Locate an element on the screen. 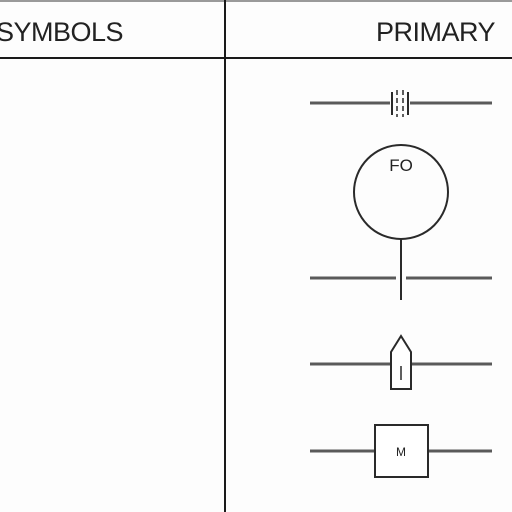 The image size is (512, 512). flow-instrument-balloon-symbol: FO is located at coordinates (401, 222).